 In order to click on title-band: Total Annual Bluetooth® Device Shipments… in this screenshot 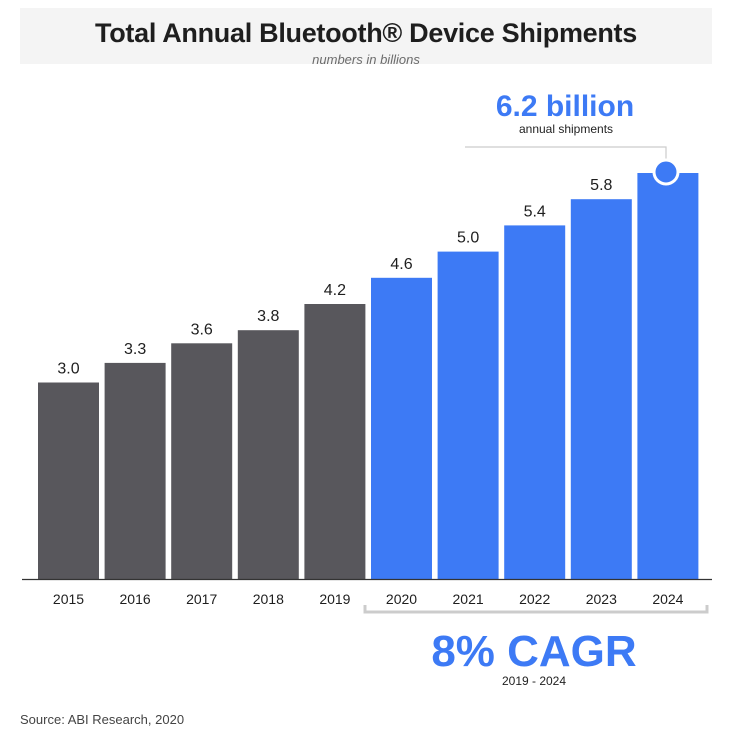, I will do `click(366, 37)`.